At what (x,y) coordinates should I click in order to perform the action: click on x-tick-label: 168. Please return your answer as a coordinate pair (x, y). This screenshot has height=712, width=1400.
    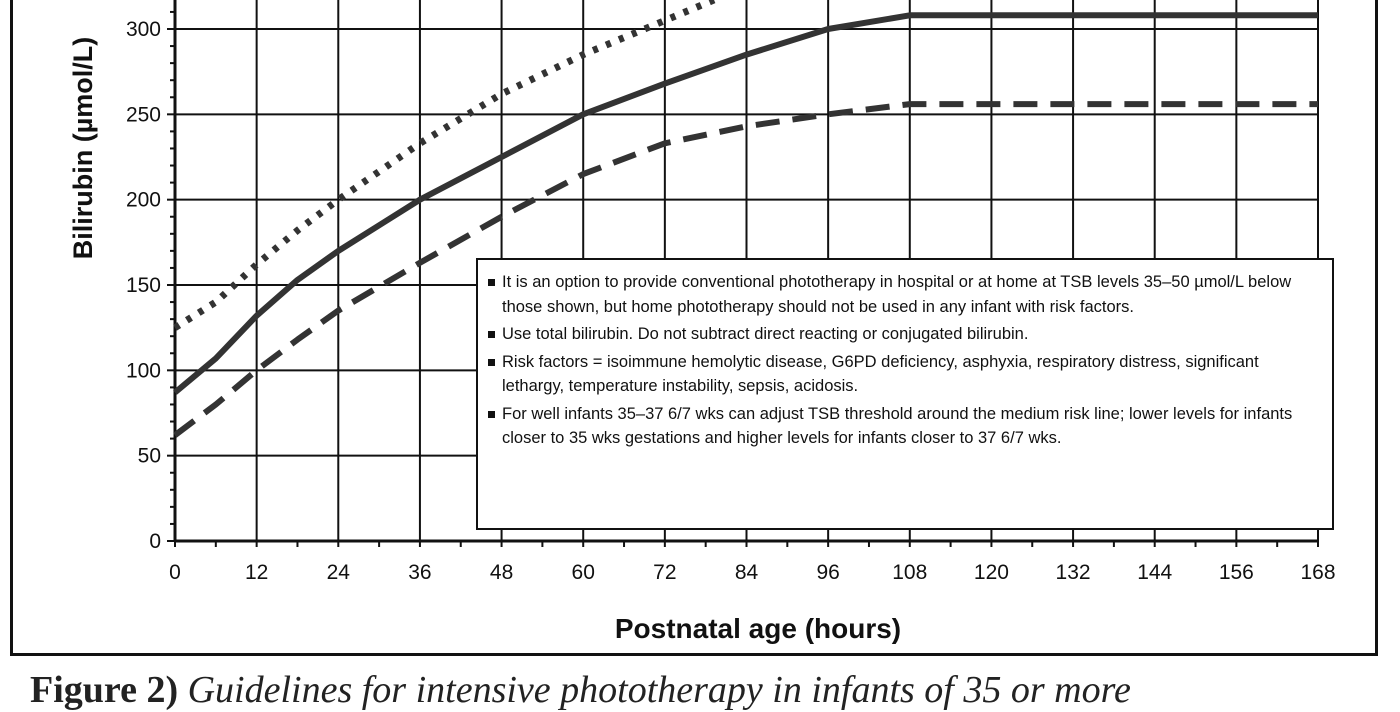
    Looking at the image, I should click on (1317, 572).